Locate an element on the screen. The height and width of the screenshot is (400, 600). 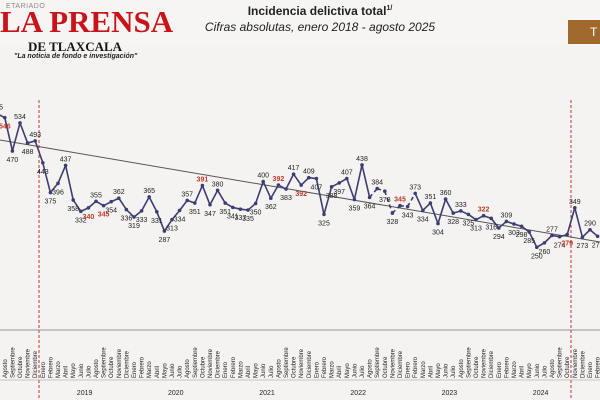
year-label: 2020 is located at coordinates (176, 393).